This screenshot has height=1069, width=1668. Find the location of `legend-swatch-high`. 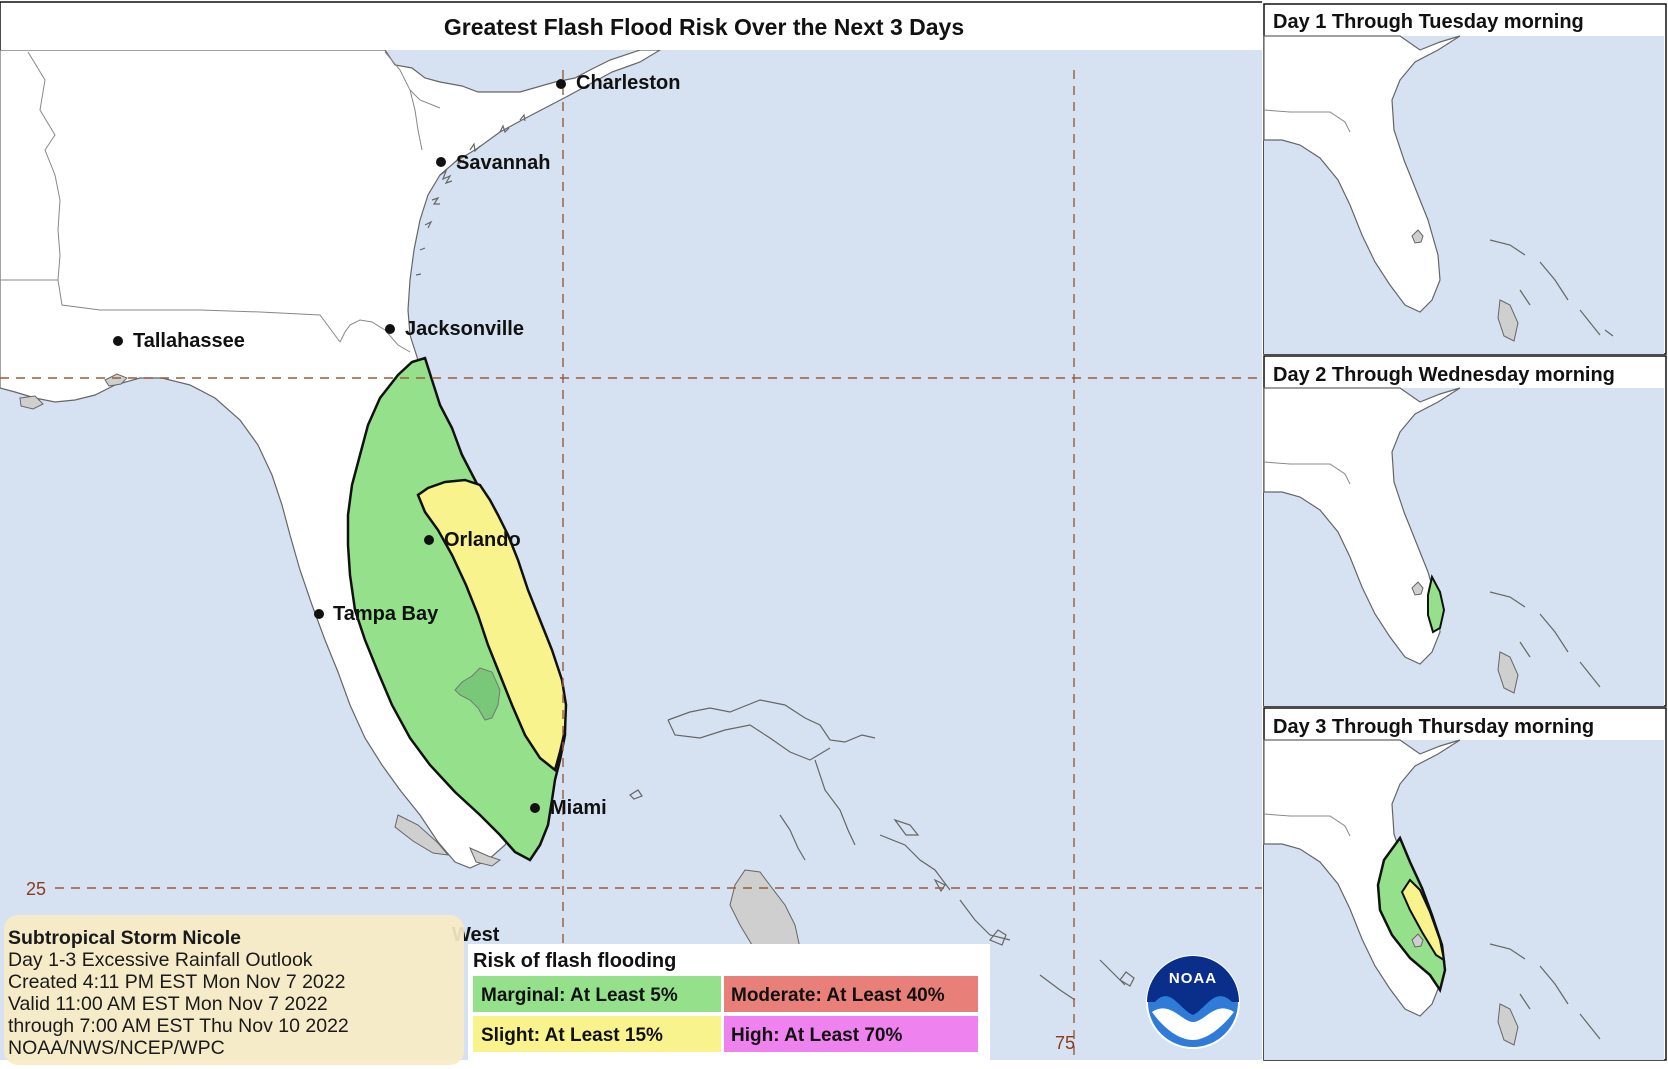

legend-swatch-high is located at coordinates (851, 1034).